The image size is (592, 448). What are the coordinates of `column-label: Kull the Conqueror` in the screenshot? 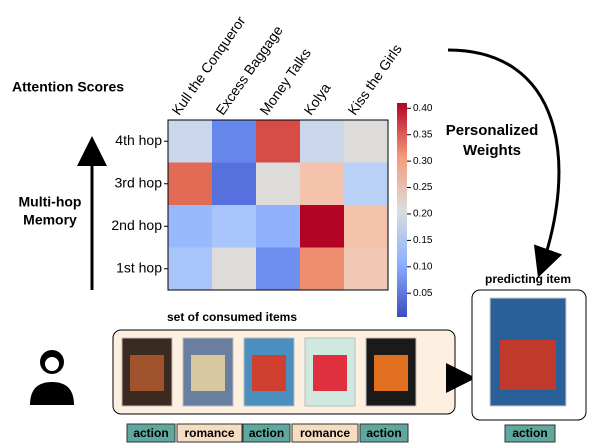 It's located at (208, 65).